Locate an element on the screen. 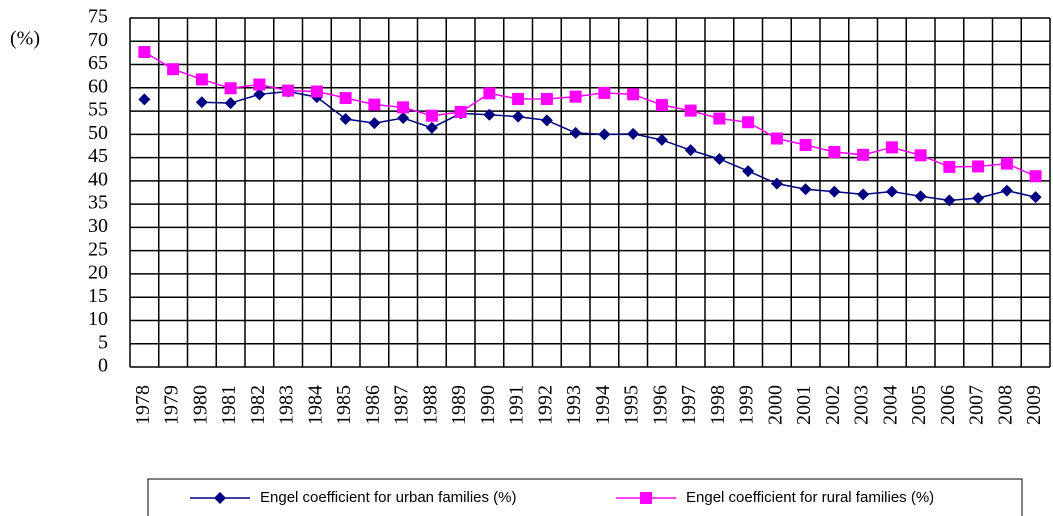 The height and width of the screenshot is (516, 1053). y-tick-label: 35 is located at coordinates (98, 203).